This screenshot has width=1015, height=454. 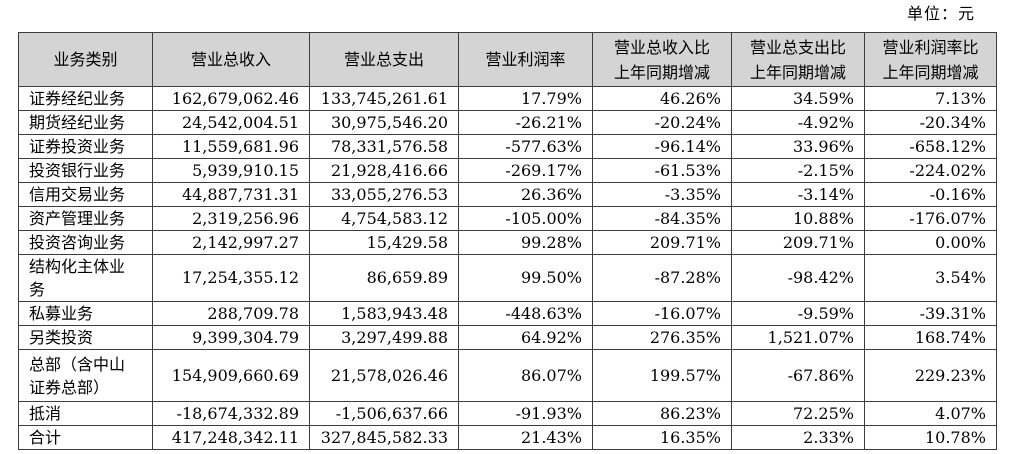 What do you see at coordinates (231, 170) in the screenshot?
I see `cell-total-revenue: 5,939,910.15` at bounding box center [231, 170].